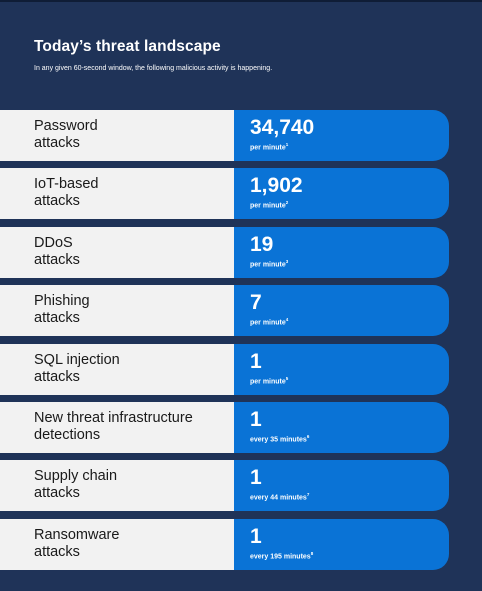 The width and height of the screenshot is (482, 591). Describe the element at coordinates (287, 320) in the screenshot. I see `footnote-marker: 4` at that location.